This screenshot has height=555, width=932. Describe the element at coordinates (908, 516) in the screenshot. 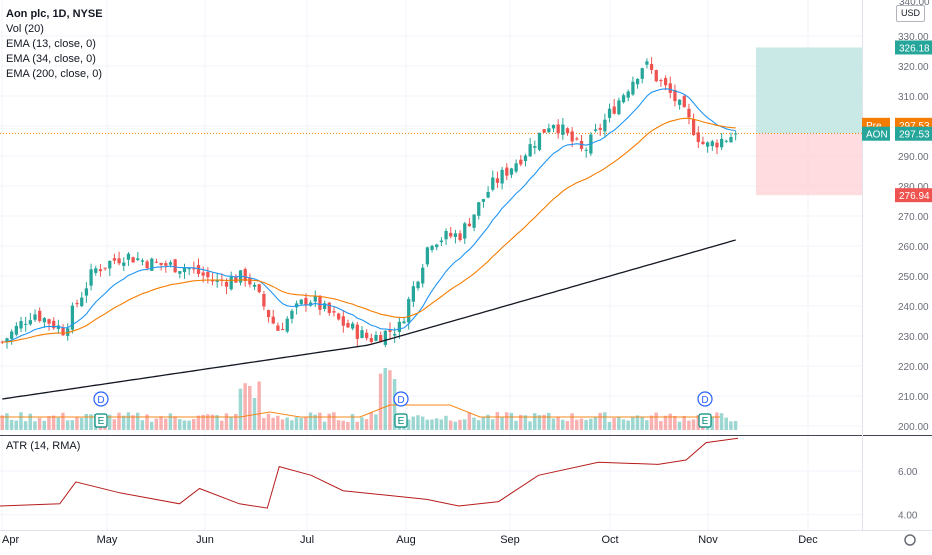

I see `atr-tick-label: 4.00` at that location.